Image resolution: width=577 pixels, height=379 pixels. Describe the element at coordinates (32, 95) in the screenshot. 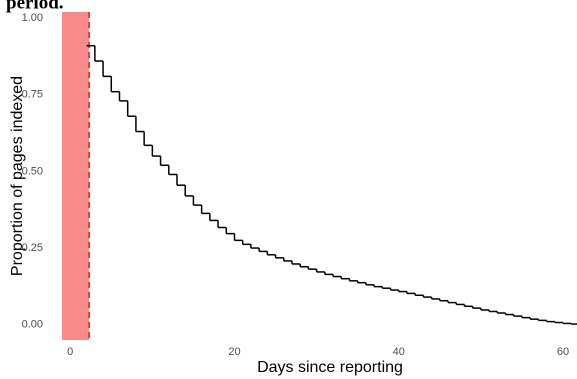

I see `y-tick-label: 0.75` at that location.